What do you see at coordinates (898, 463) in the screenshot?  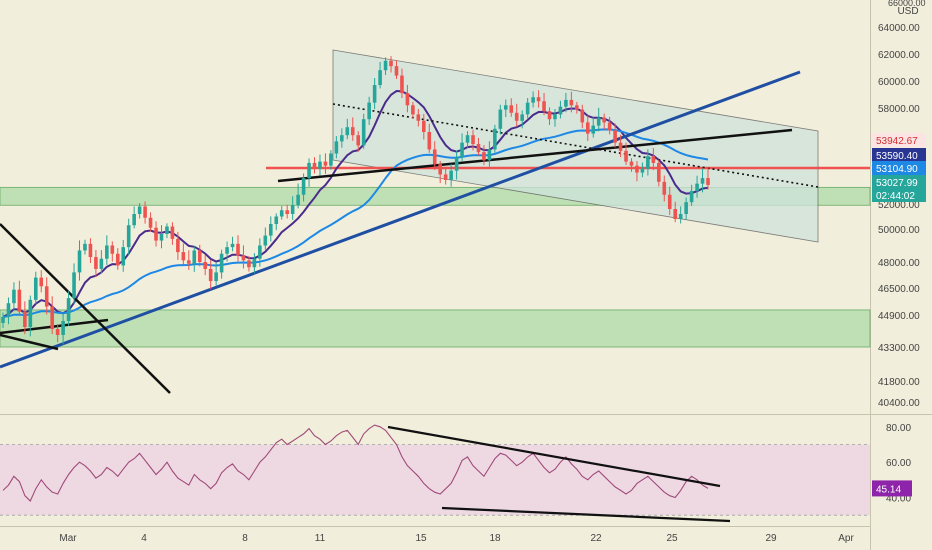 I see `rsi-tick-label: 60.00` at bounding box center [898, 463].